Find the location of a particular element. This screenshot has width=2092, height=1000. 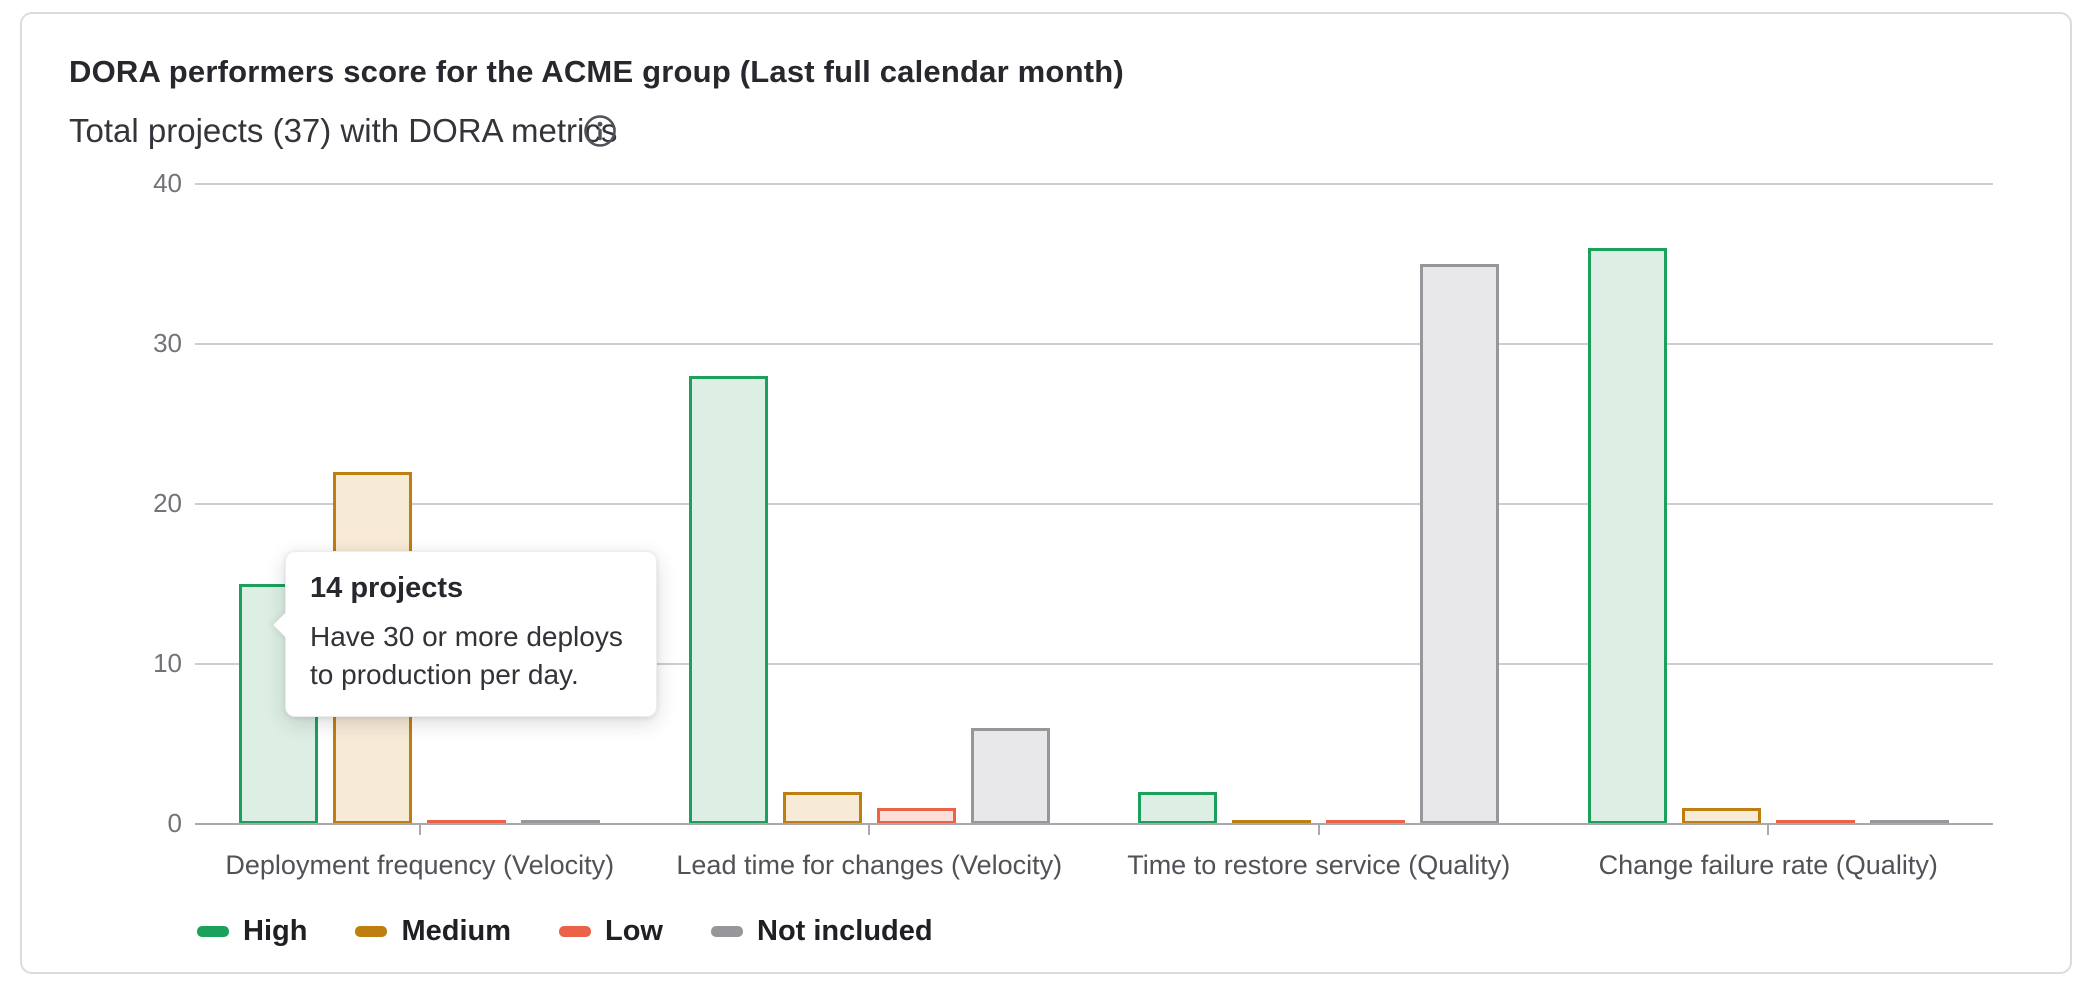

legend-item-medium: Medium is located at coordinates (433, 931).